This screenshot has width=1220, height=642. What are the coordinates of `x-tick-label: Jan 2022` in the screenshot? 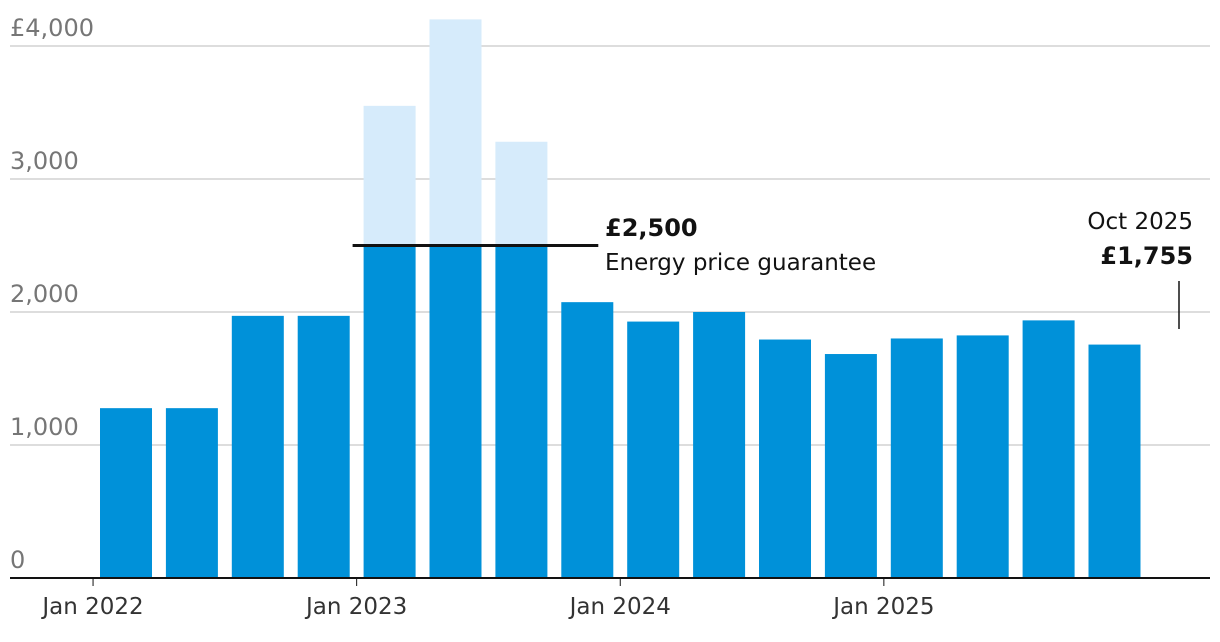 It's located at (91, 607).